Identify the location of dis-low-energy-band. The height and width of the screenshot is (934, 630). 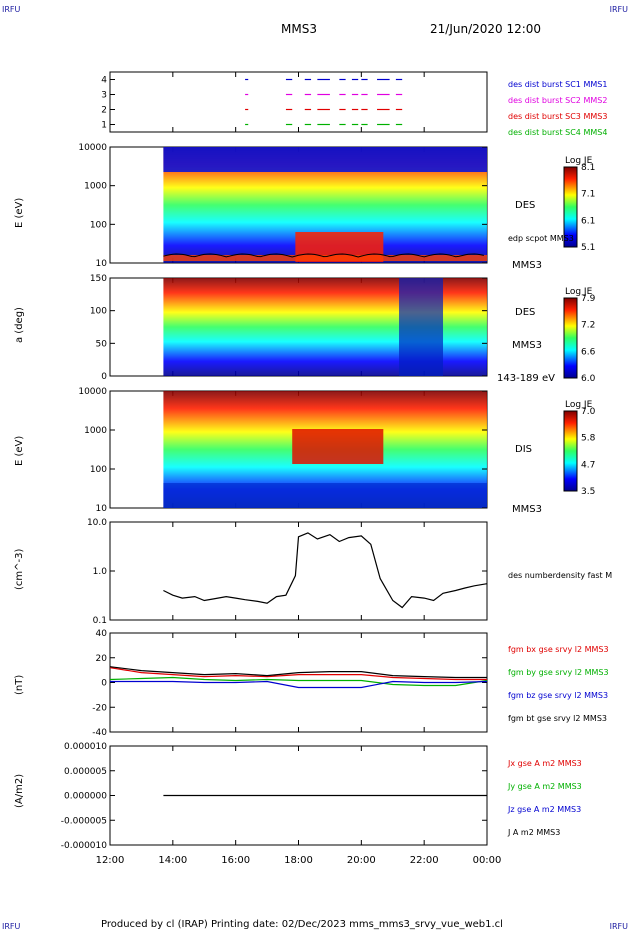
(325, 495).